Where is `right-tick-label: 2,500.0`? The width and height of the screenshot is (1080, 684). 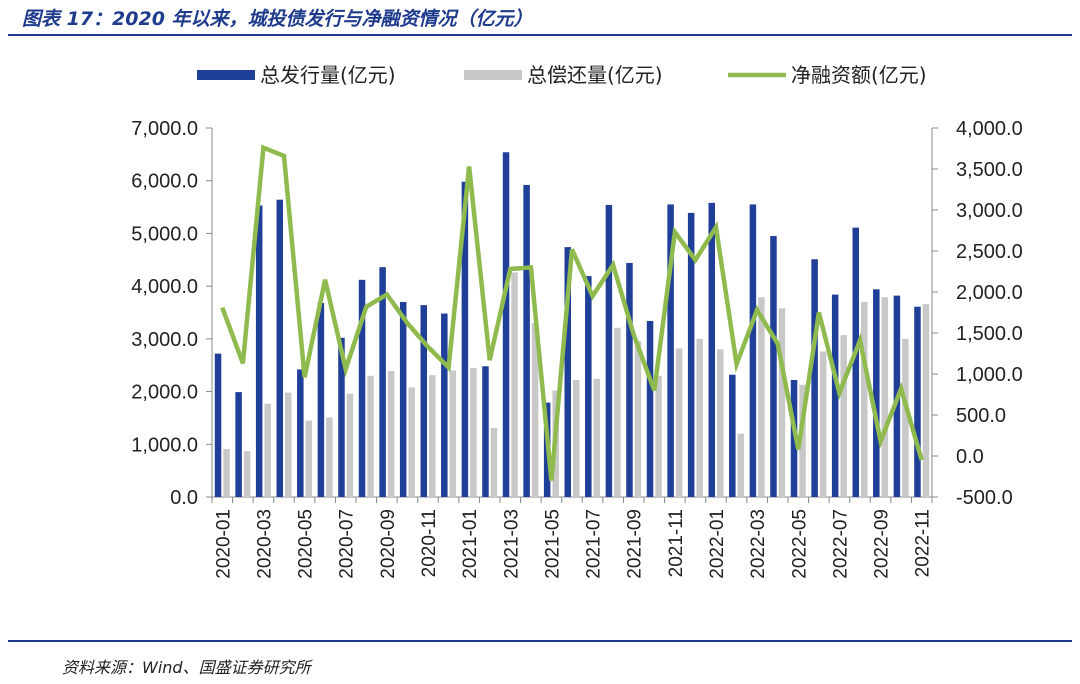 right-tick-label: 2,500.0 is located at coordinates (989, 252).